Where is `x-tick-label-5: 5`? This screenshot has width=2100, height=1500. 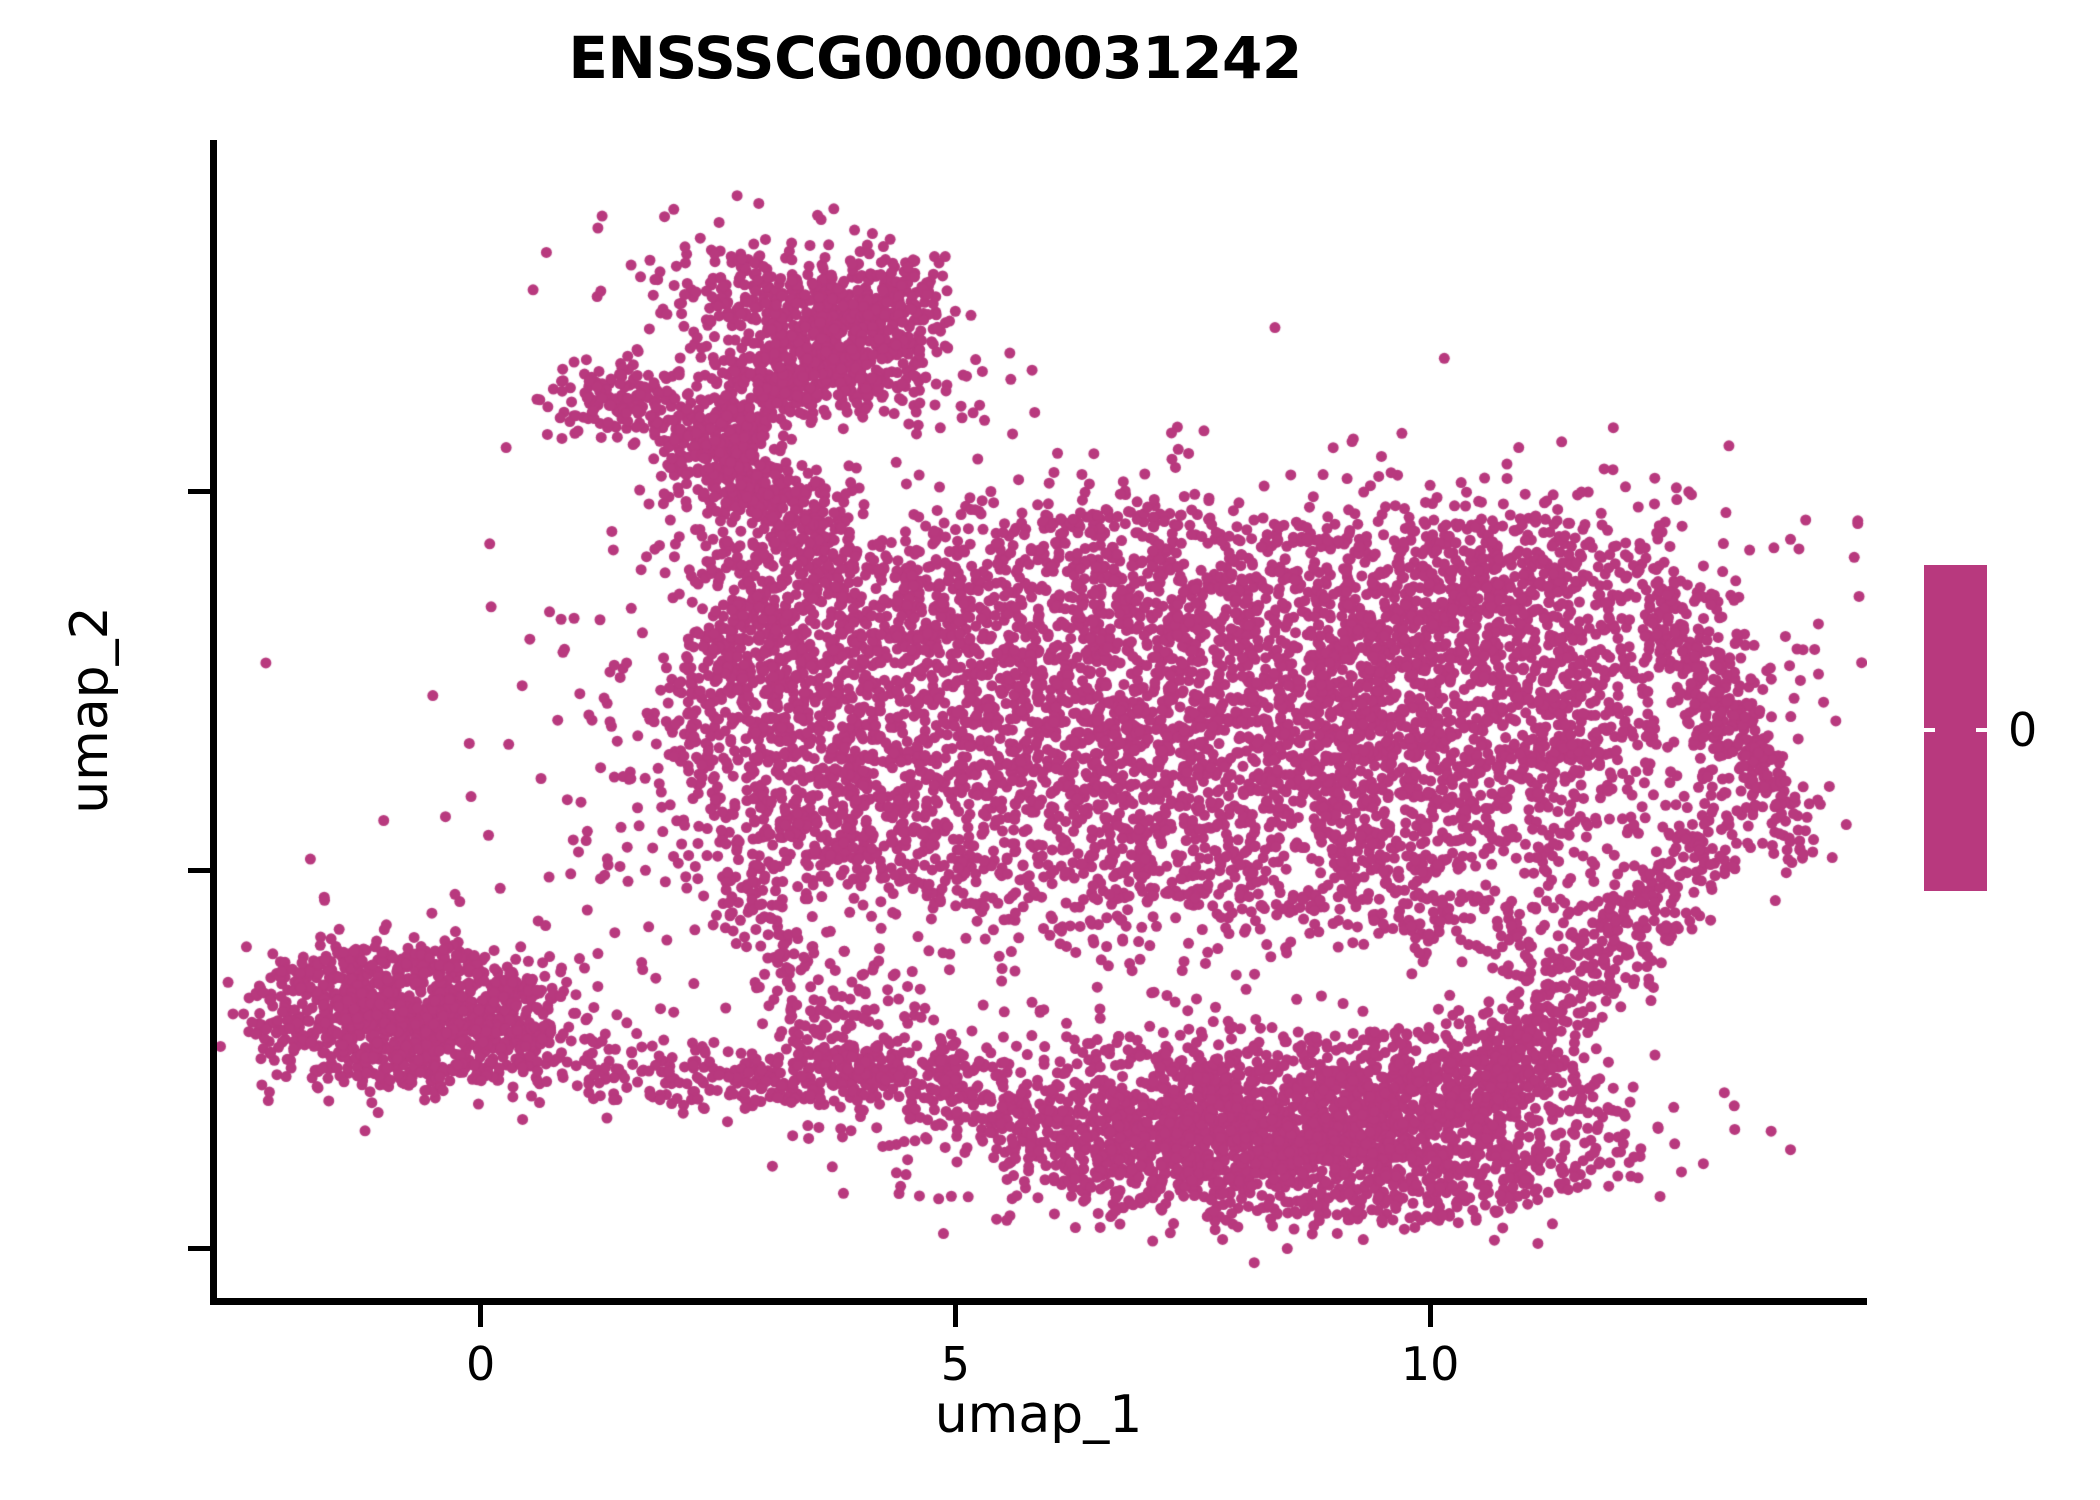 x-tick-label-5: 5 is located at coordinates (955, 1364).